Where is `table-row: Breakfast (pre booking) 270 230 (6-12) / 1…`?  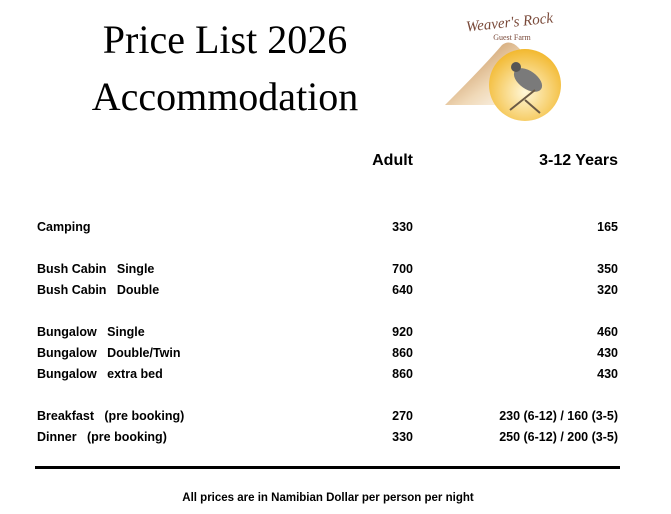
table-row: Breakfast (pre booking) 270 230 (6-12) / 1… is located at coordinates (327, 417).